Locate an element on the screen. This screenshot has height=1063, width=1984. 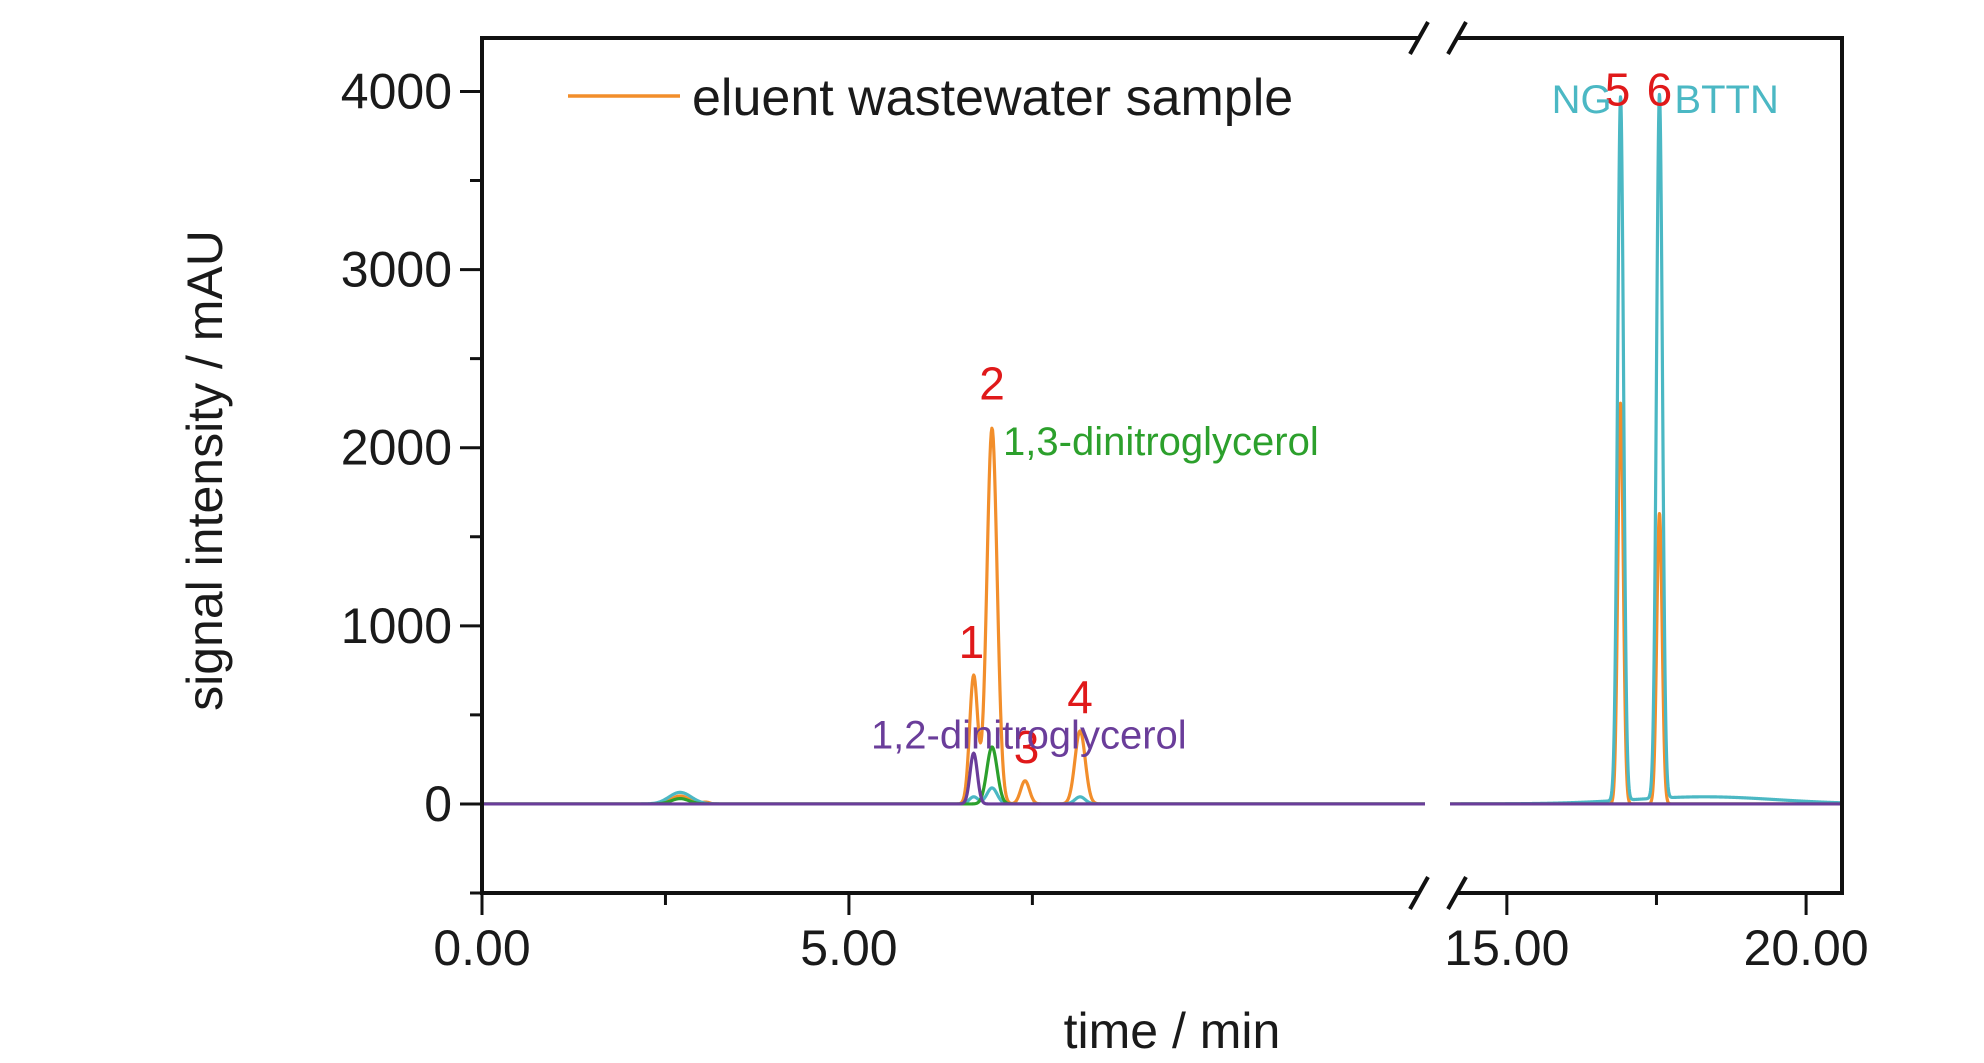
peak-label-5: 5 is located at coordinates (1618, 90).